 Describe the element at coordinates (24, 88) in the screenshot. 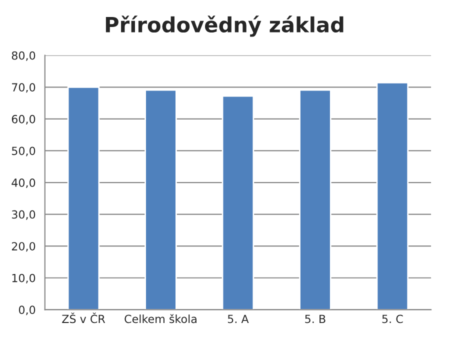

I see `y-tick-label: 70,0` at that location.